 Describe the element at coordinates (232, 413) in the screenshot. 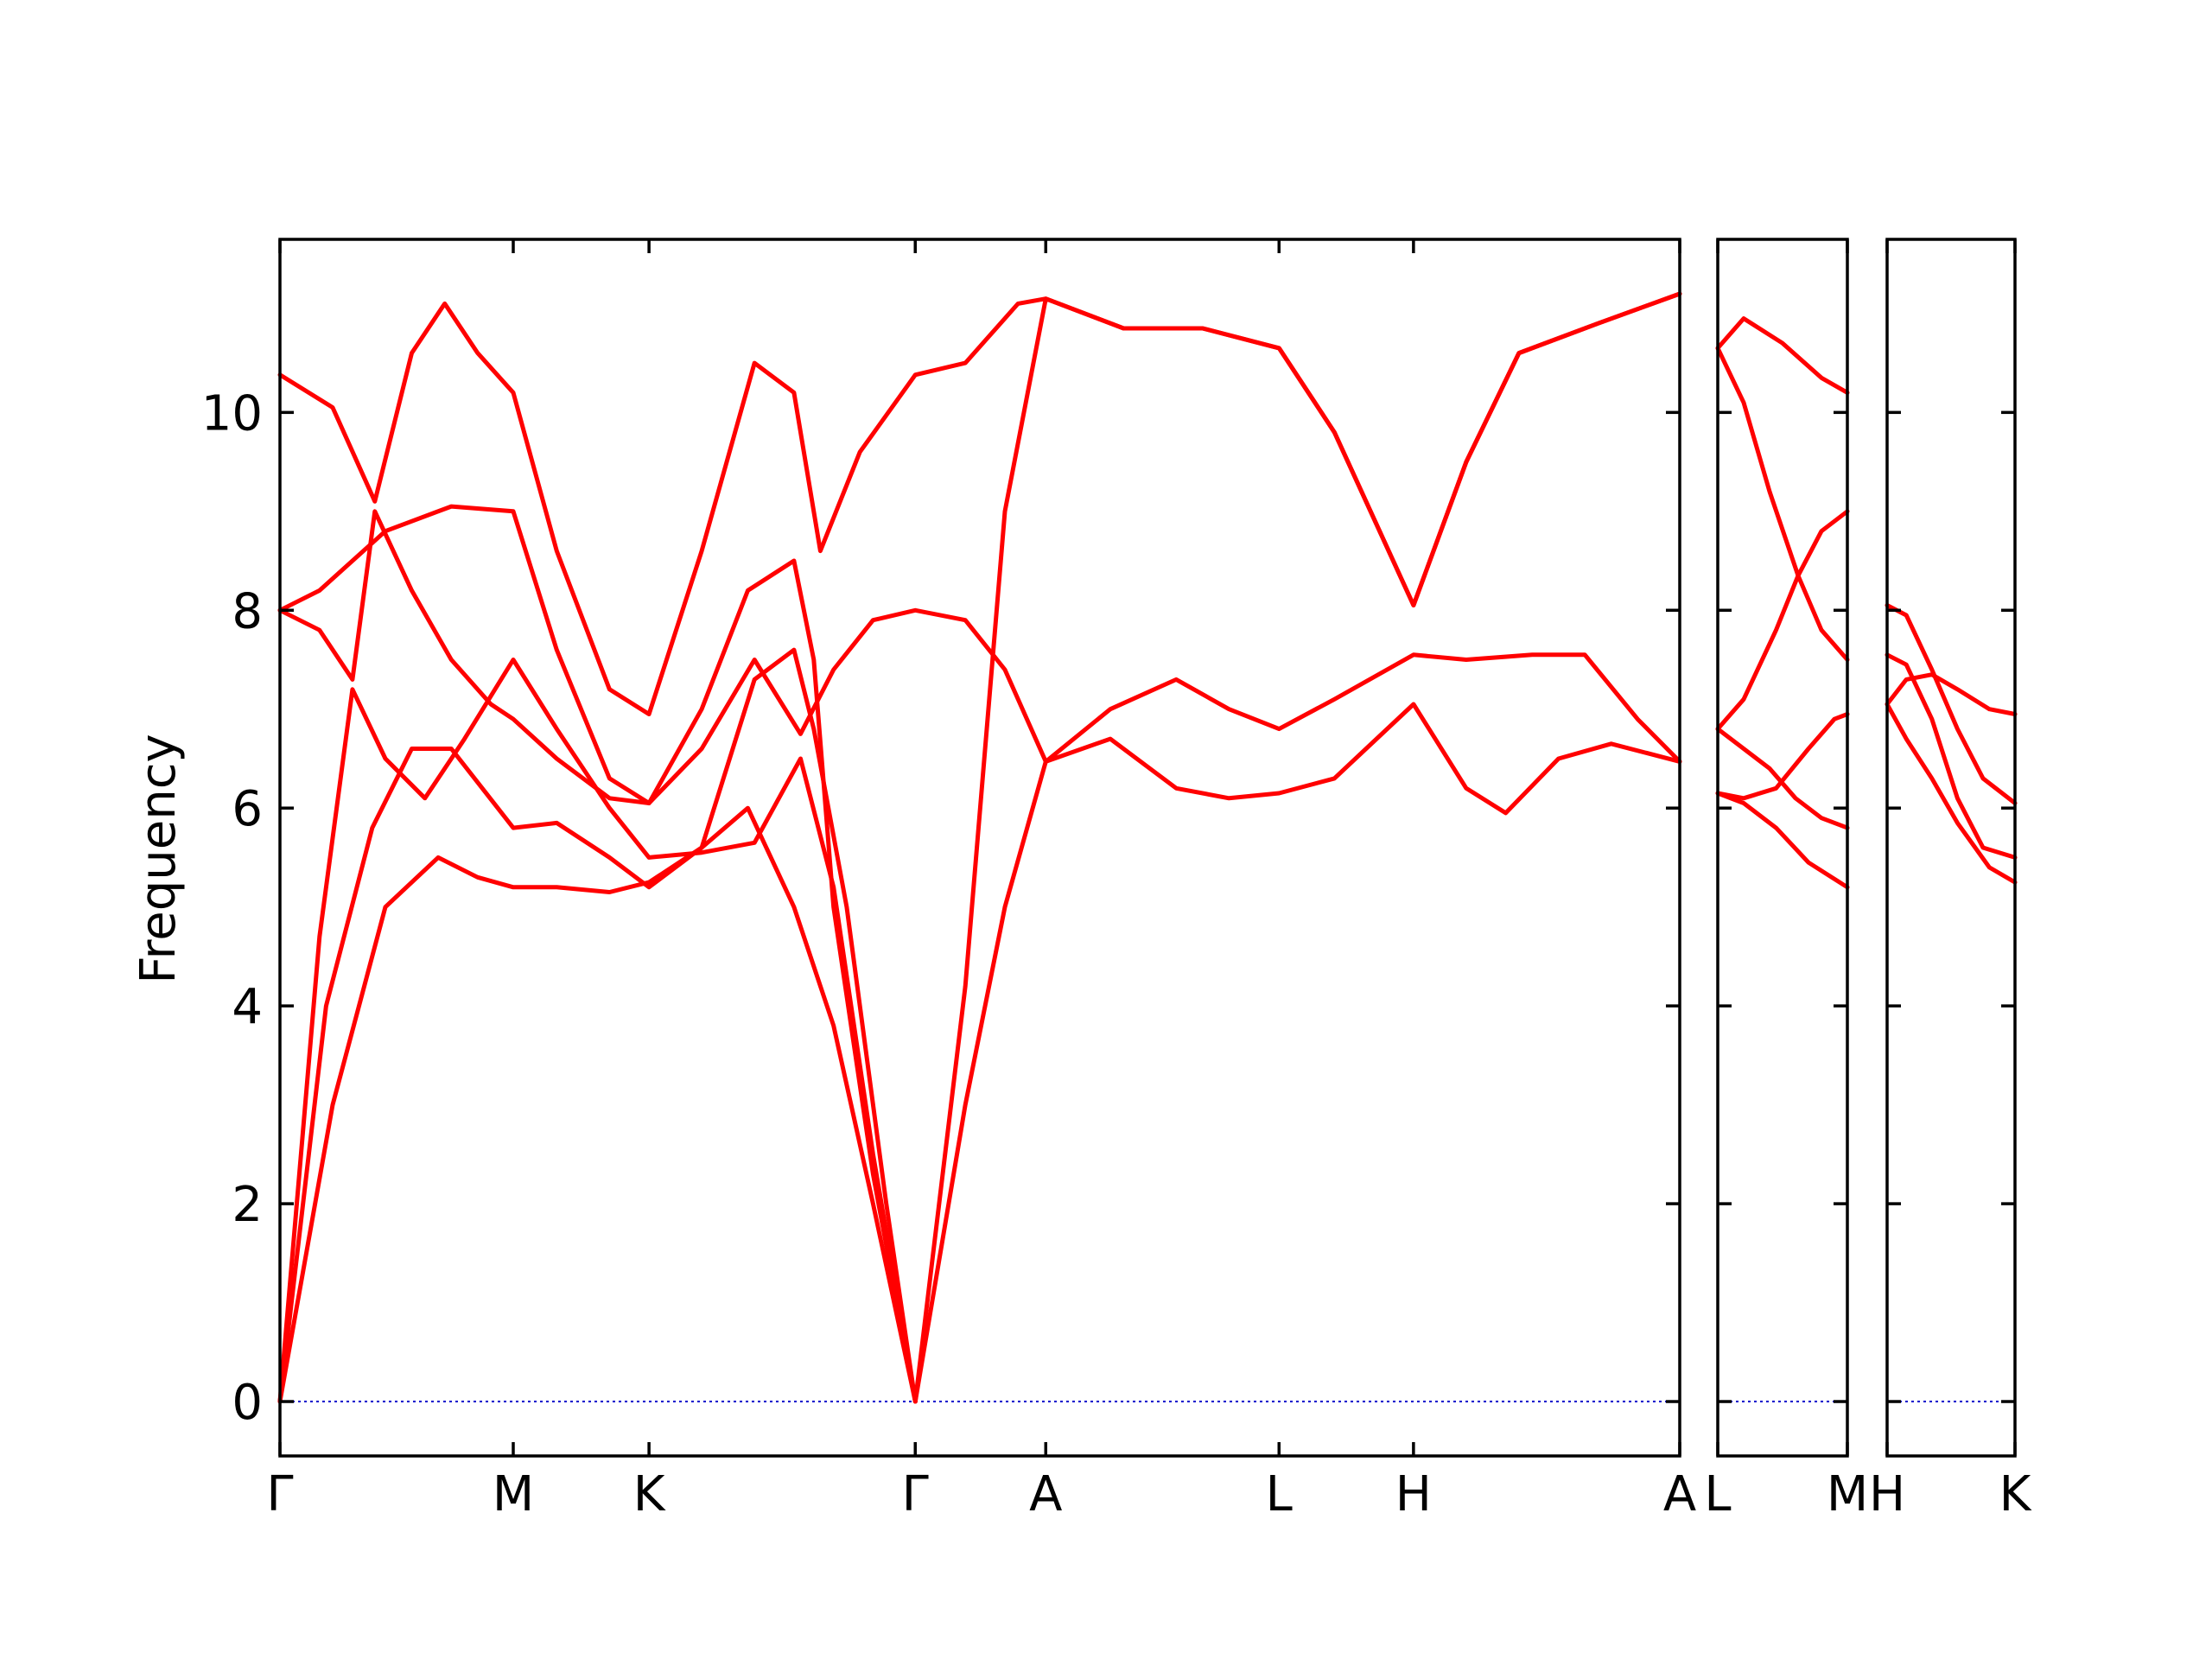

I see `y-tick-label: 10` at that location.